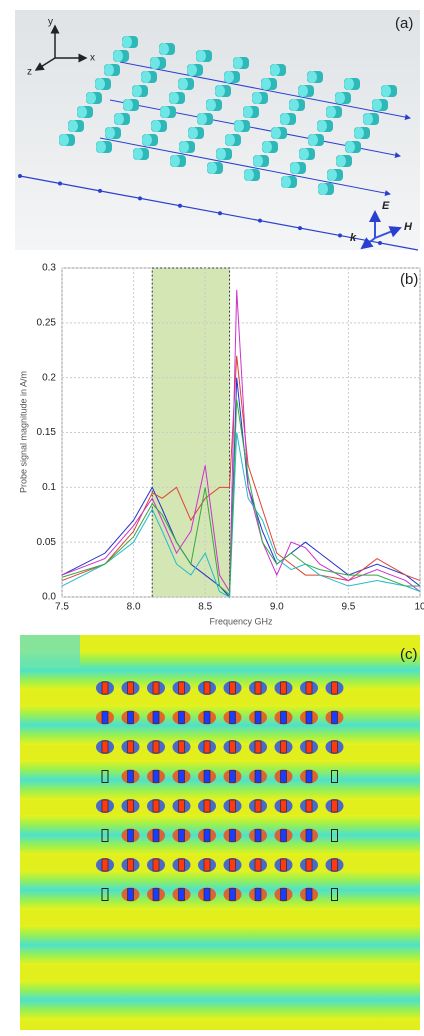 Image resolution: width=424 pixels, height=1036 pixels. I want to click on e-label: E, so click(386, 206).